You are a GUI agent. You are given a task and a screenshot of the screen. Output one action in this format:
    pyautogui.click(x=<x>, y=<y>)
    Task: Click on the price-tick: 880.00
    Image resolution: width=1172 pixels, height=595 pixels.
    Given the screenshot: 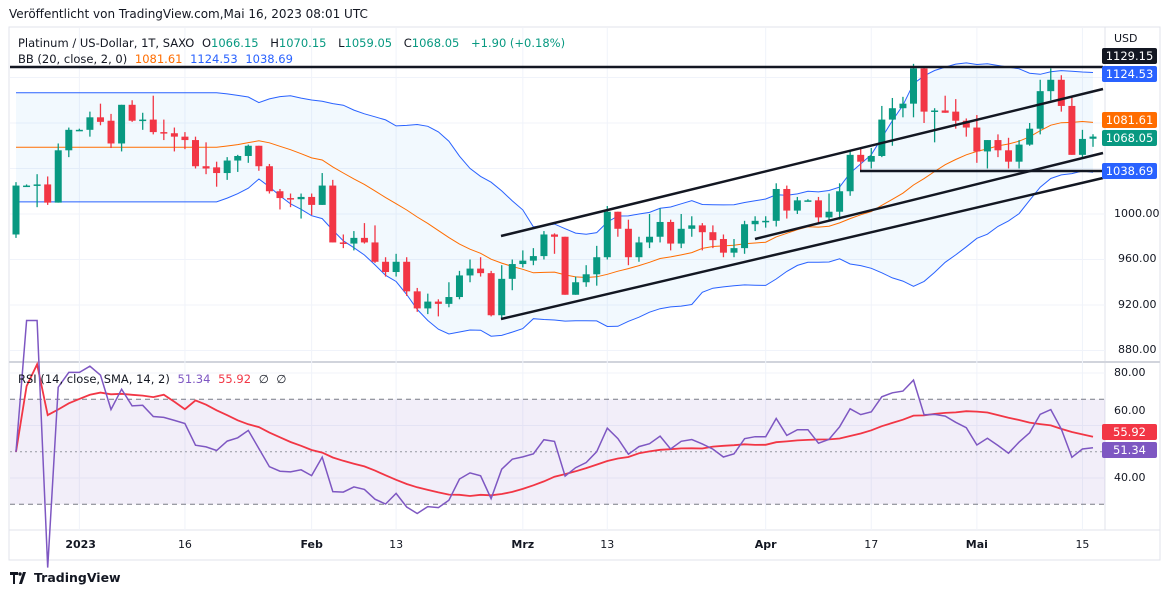 What is the action you would take?
    pyautogui.click(x=1137, y=349)
    